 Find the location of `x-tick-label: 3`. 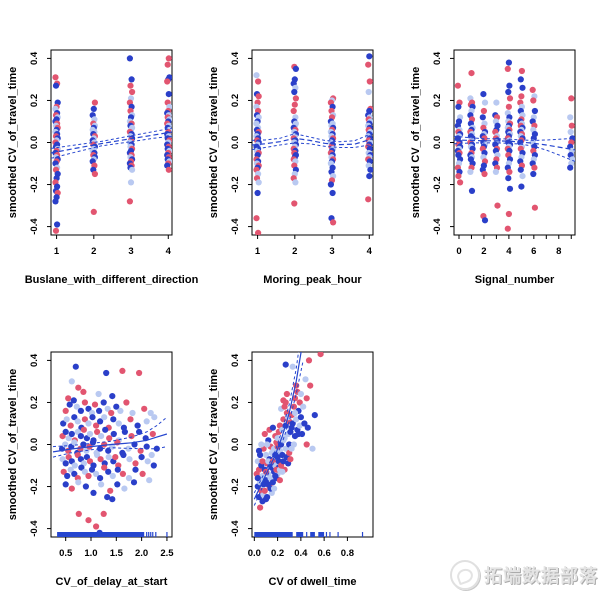

x-tick-label: 3 is located at coordinates (331, 251).